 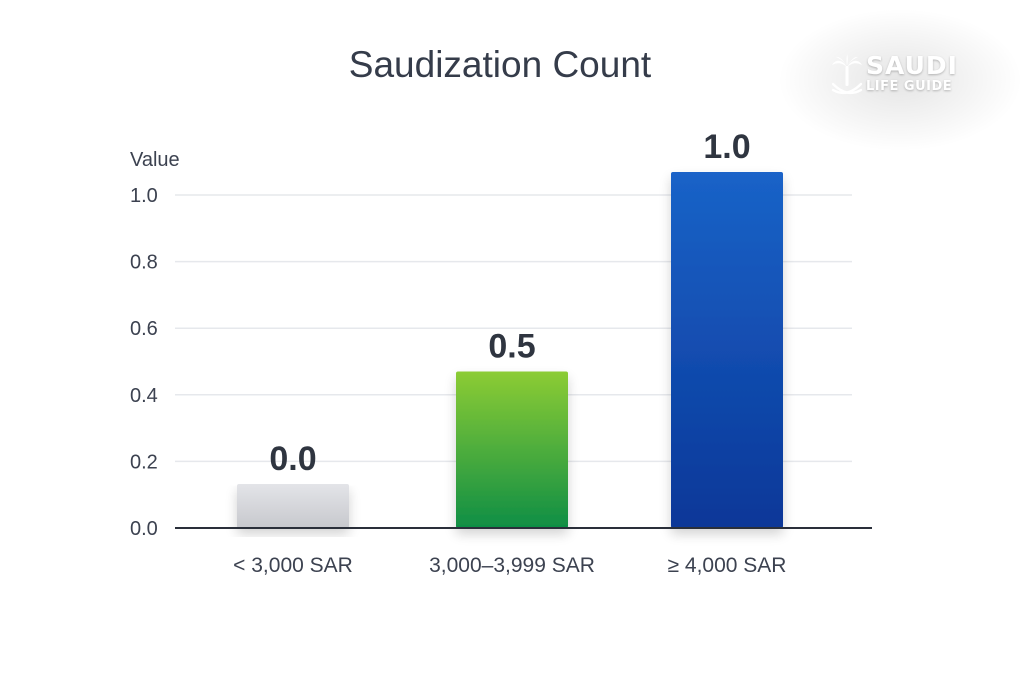 I want to click on x-tick-label-1: < 3,000 SAR, so click(x=293, y=565).